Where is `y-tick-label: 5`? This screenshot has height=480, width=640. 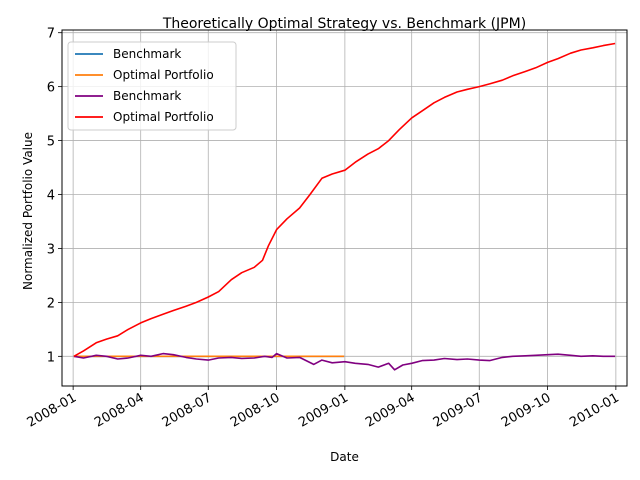
y-tick-label: 5 is located at coordinates (51, 142).